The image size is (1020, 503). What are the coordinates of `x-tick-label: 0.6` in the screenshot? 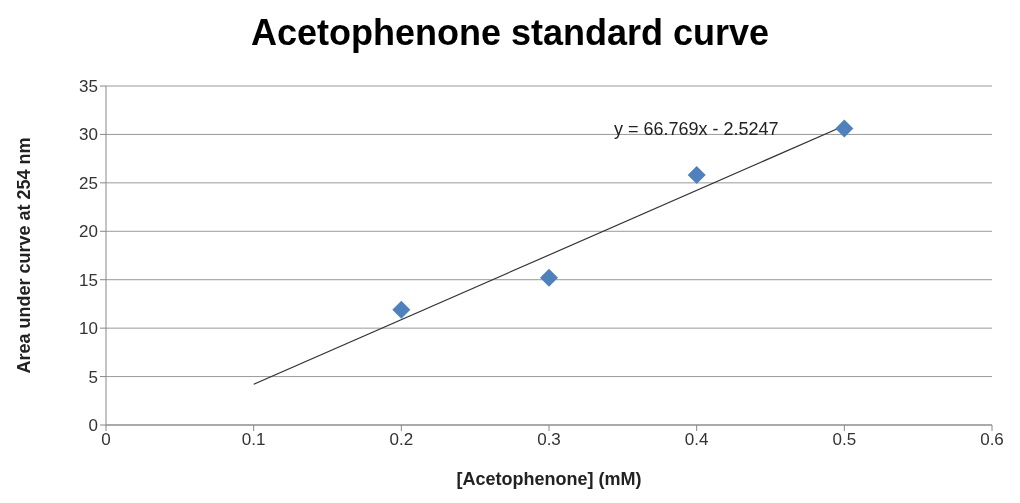 It's located at (992, 440).